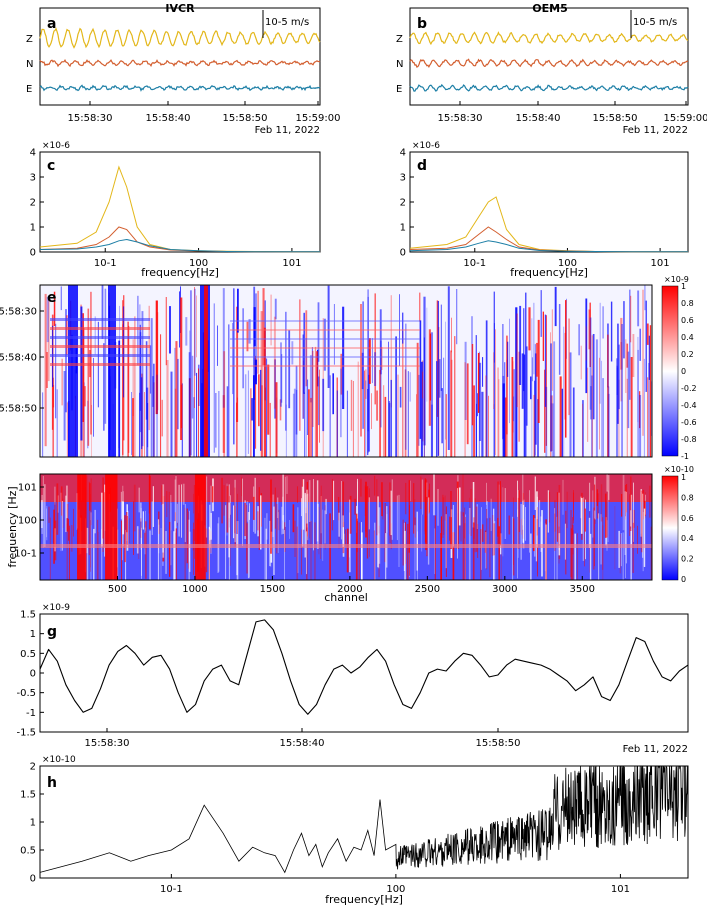  What do you see at coordinates (73, 371) in the screenshot?
I see `panel-e-band` at bounding box center [73, 371].